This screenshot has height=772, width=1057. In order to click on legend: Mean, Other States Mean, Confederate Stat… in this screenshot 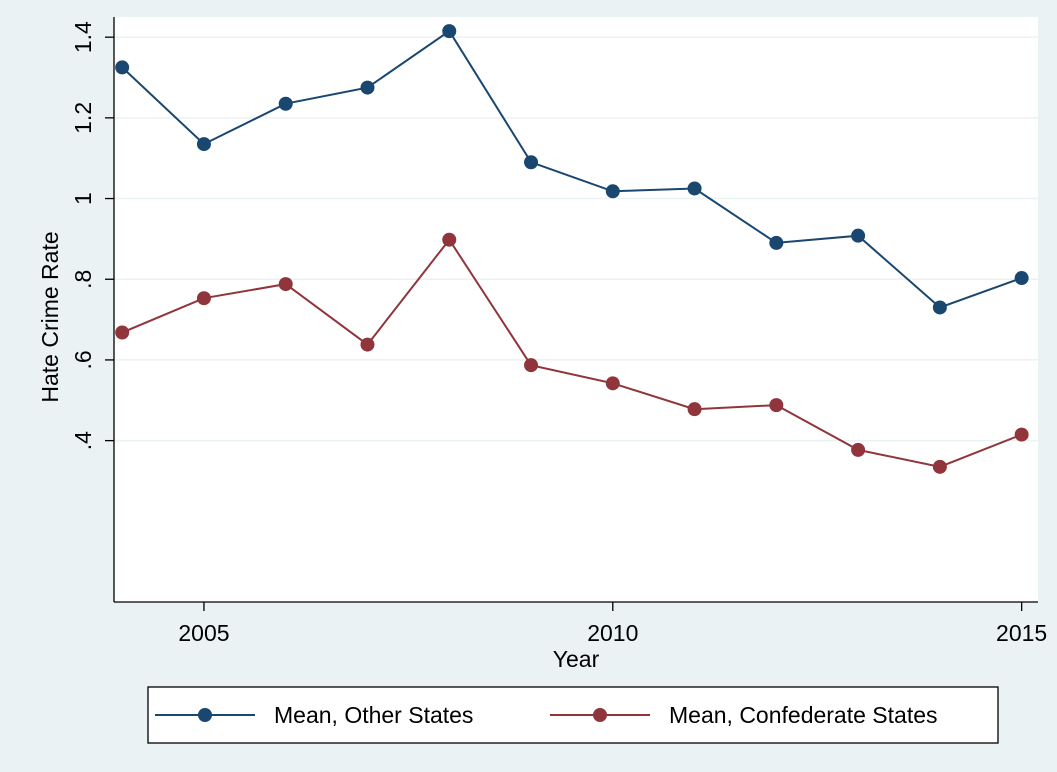, I will do `click(573, 715)`.